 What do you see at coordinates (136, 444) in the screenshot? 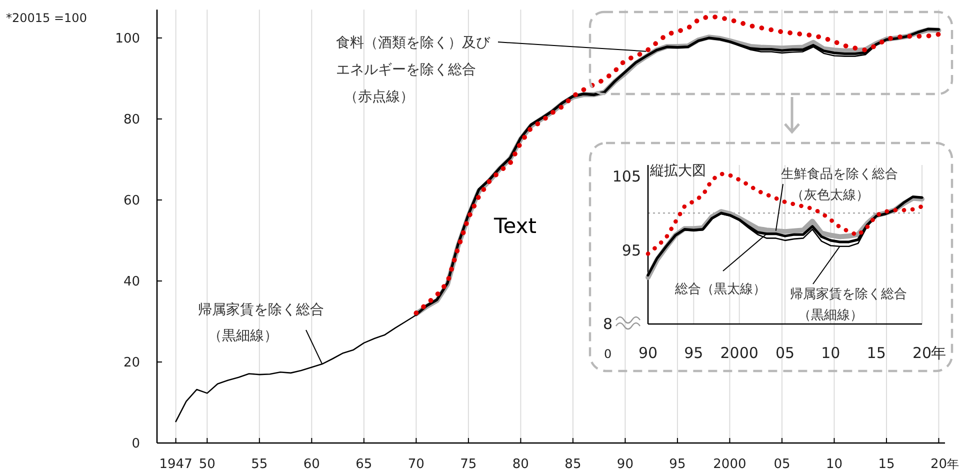
I see `y-tick-label: 0` at bounding box center [136, 444].